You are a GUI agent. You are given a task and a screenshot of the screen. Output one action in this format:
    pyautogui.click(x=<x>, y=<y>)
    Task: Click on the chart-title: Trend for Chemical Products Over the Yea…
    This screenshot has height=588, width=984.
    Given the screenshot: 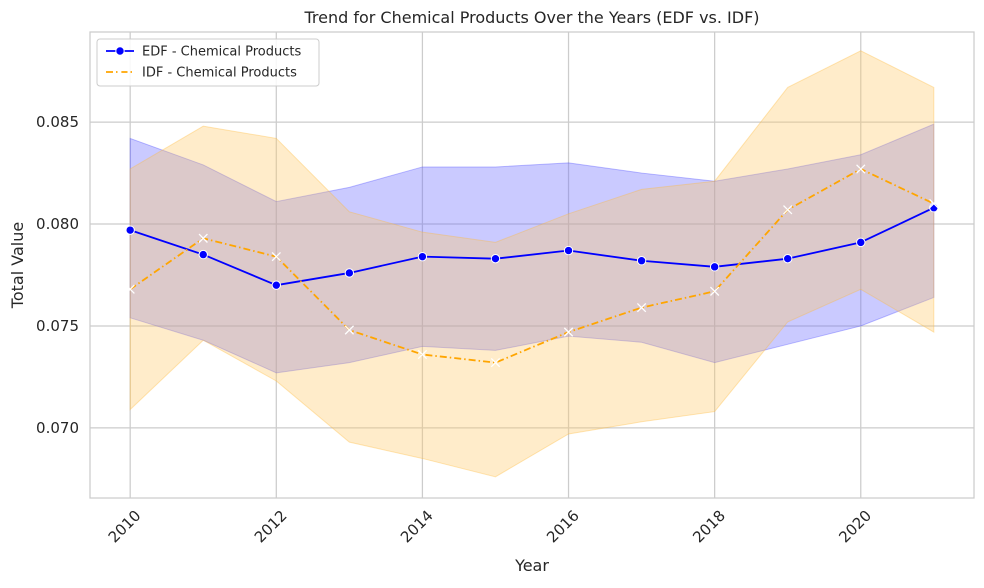 What is the action you would take?
    pyautogui.click(x=531, y=17)
    